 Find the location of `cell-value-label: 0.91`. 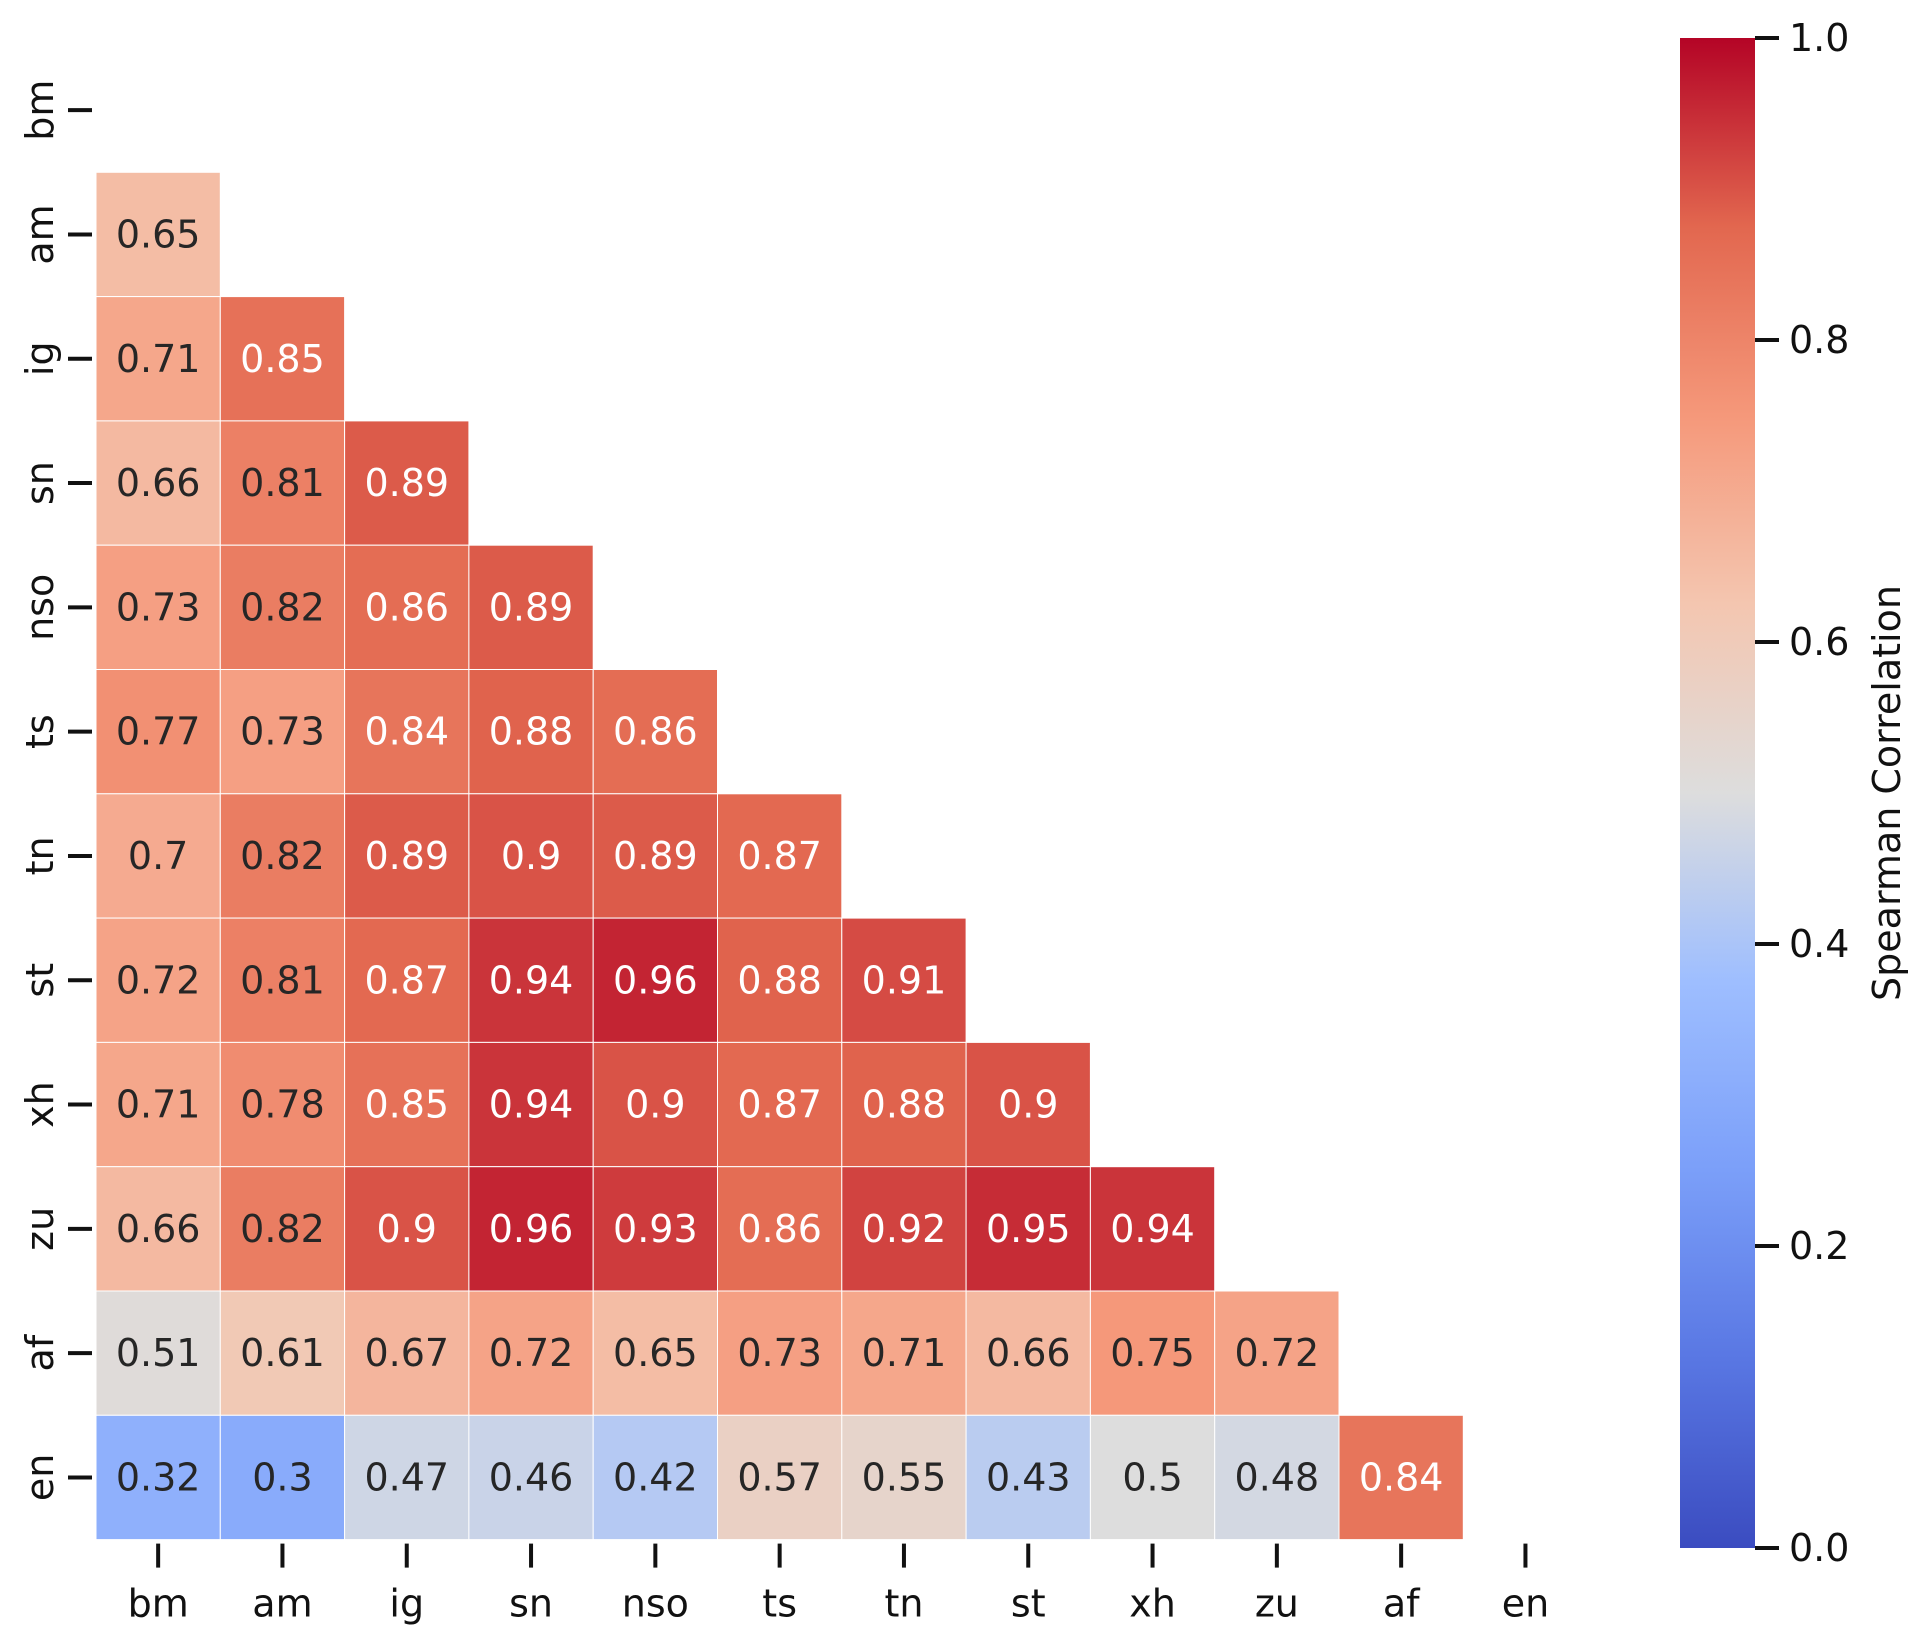

cell-value-label: 0.91 is located at coordinates (904, 980).